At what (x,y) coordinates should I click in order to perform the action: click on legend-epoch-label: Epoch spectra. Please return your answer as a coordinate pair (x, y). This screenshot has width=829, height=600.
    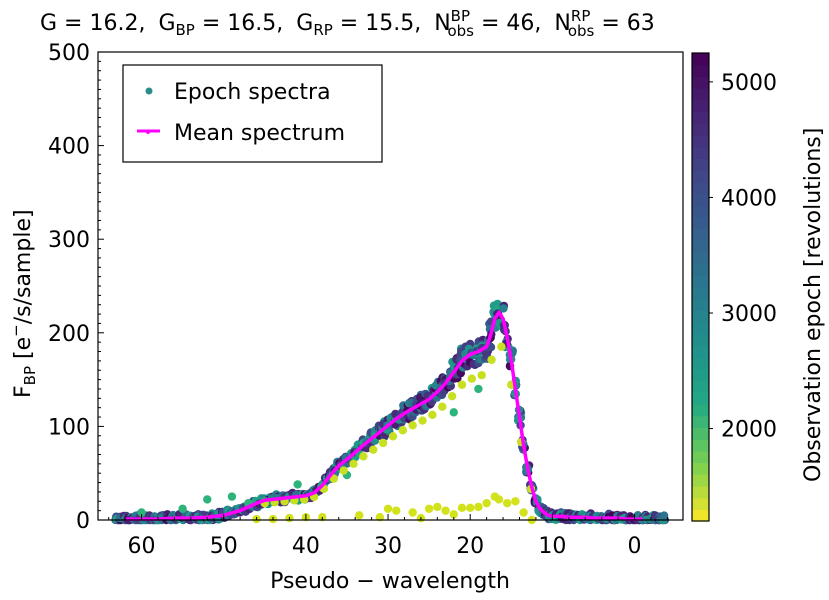
    Looking at the image, I should click on (252, 92).